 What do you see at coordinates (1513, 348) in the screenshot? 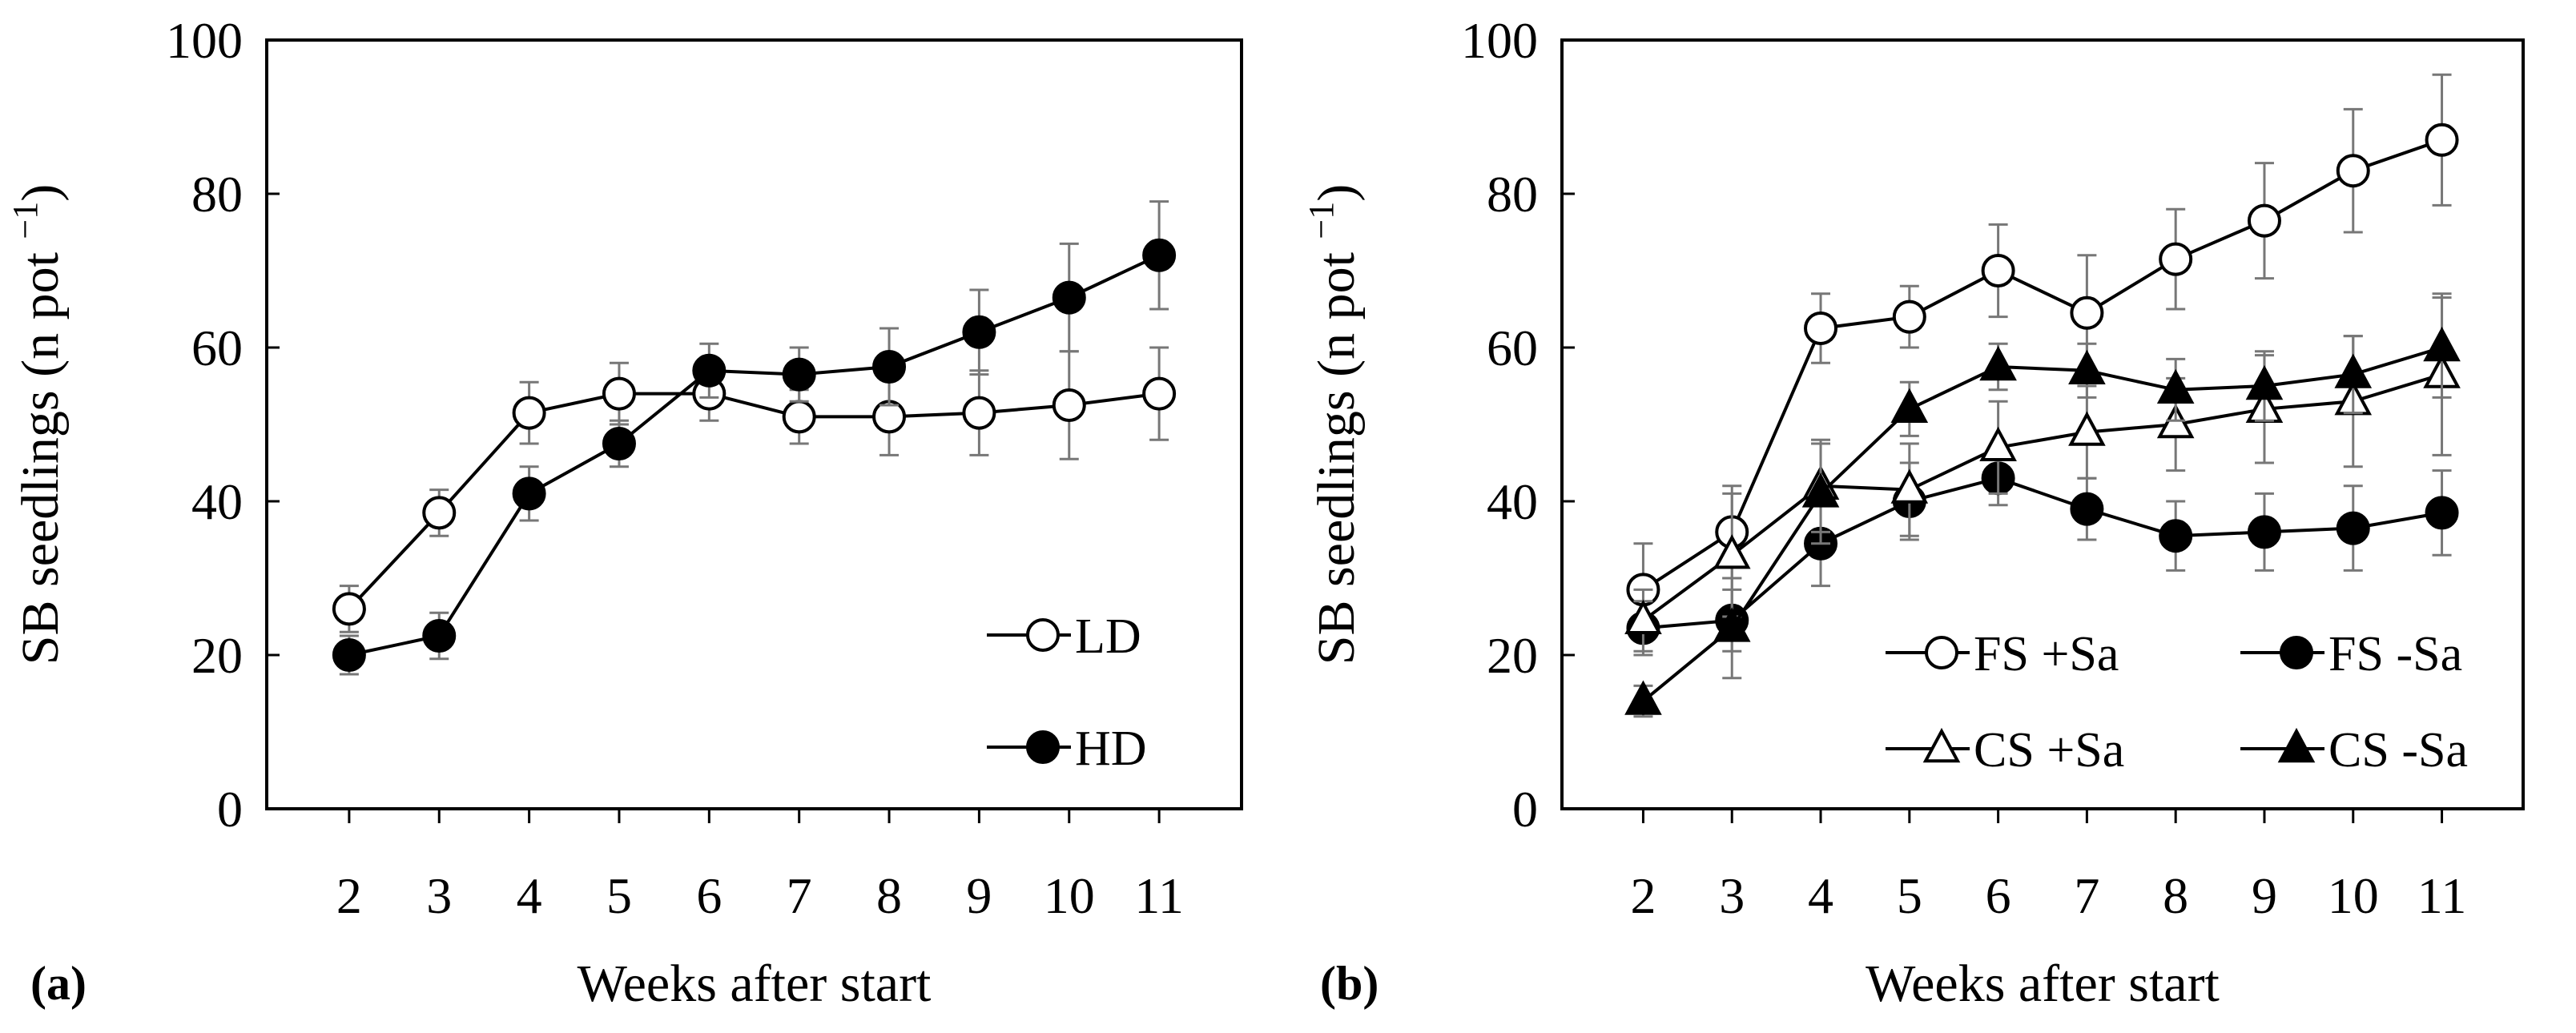
I see `y-tick-label: 60` at bounding box center [1513, 348].